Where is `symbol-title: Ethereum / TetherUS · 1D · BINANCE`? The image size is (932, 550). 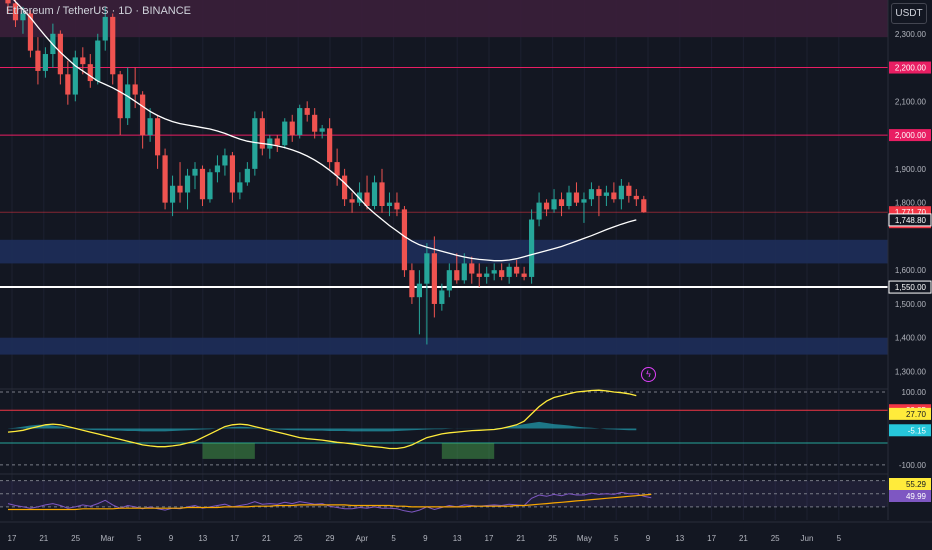
symbol-title: Ethereum / TetherUS · 1D · BINANCE is located at coordinates (99, 11).